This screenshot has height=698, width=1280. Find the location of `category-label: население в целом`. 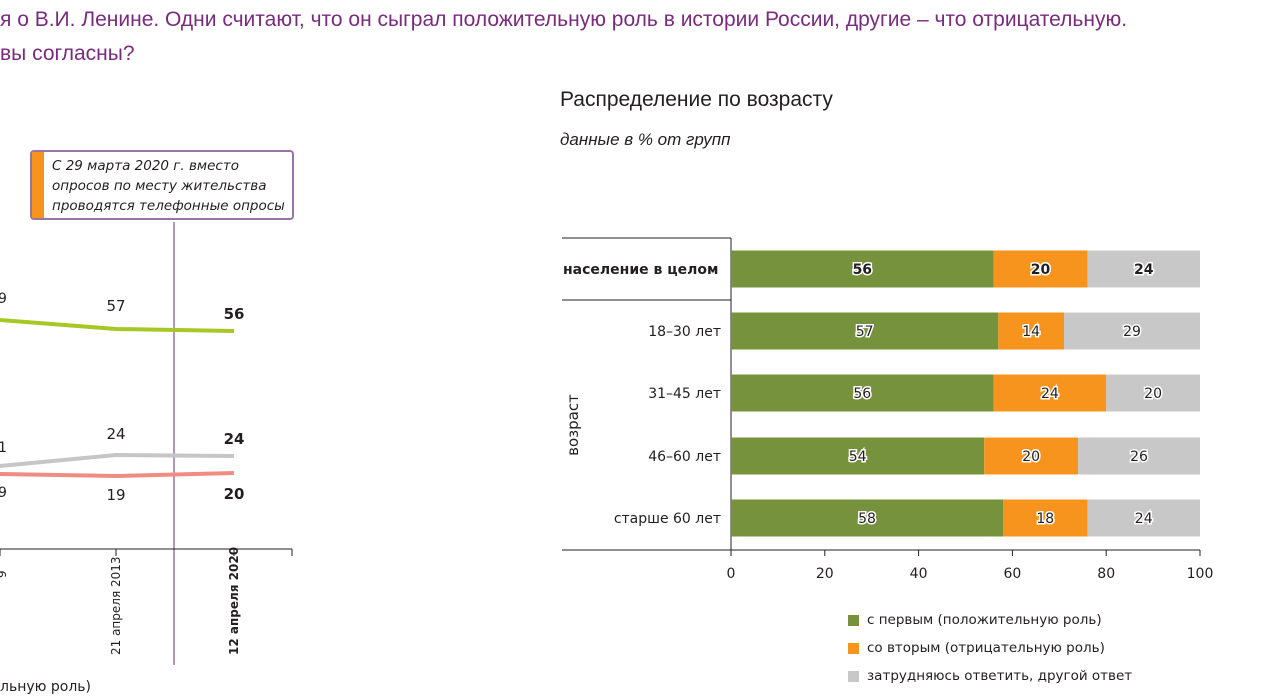

category-label: население в целом is located at coordinates (640, 270).